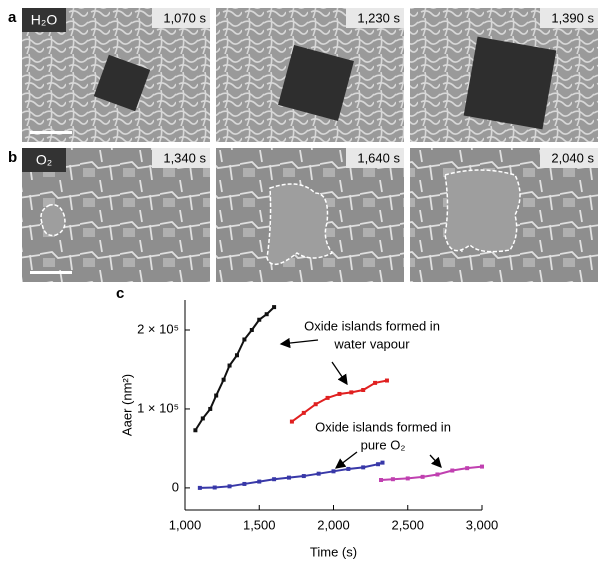 The image size is (600, 580). What do you see at coordinates (184, 157) in the screenshot?
I see `time-label: 1,340 s` at bounding box center [184, 157].